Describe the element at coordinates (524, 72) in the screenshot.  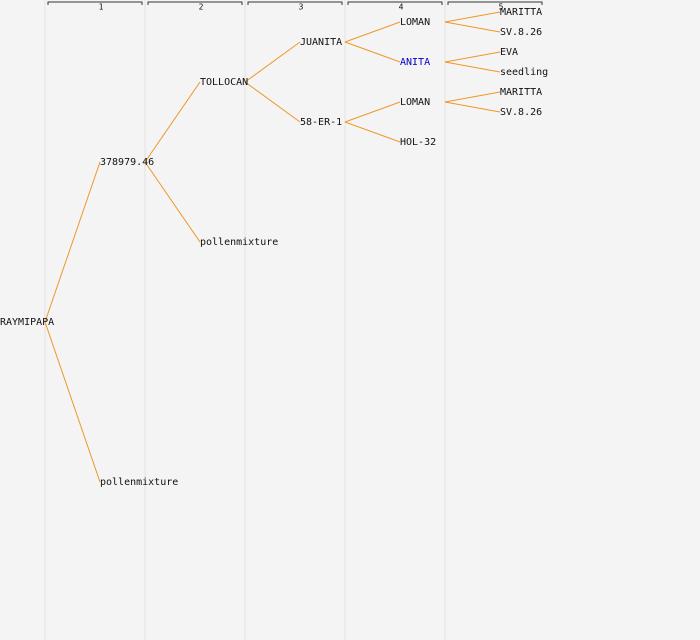
I see `node-label: seedling` at that location.